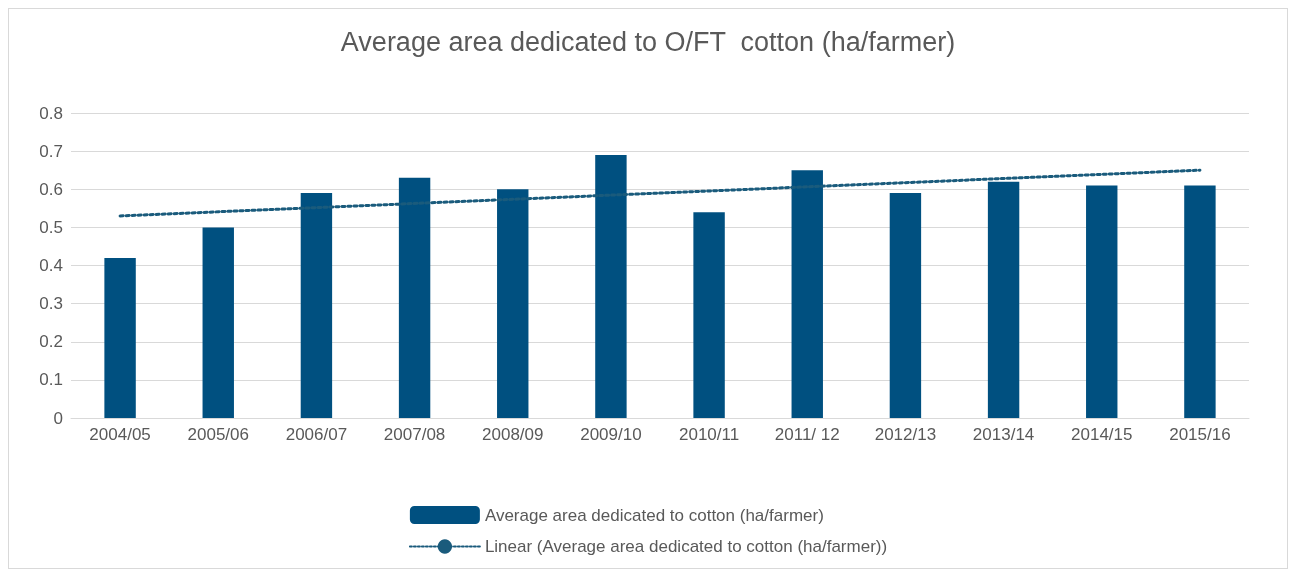 The width and height of the screenshot is (1296, 577). I want to click on y-tick-label: 0.4, so click(51, 265).